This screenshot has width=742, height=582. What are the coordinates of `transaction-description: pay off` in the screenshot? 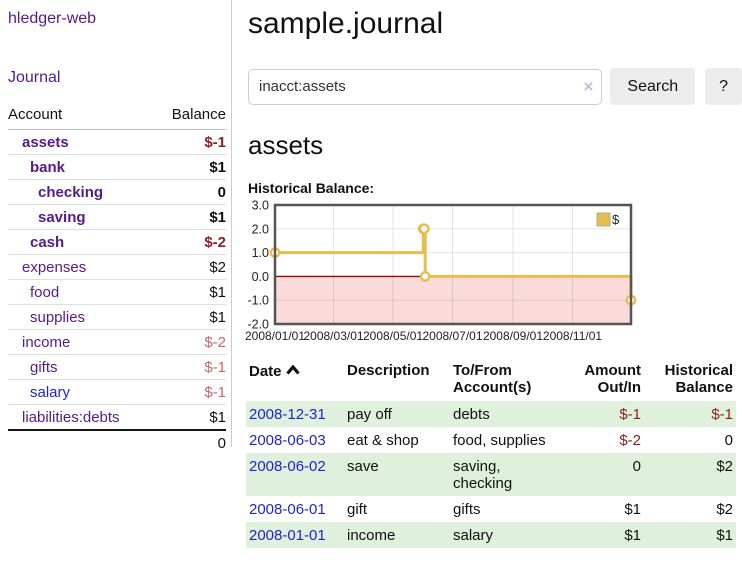 It's located at (369, 414).